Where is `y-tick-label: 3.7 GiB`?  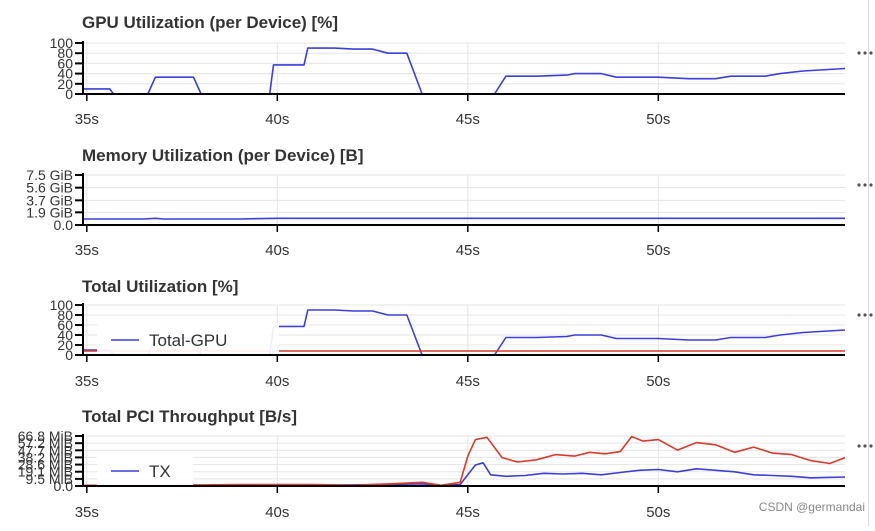
y-tick-label: 3.7 GiB is located at coordinates (49, 200).